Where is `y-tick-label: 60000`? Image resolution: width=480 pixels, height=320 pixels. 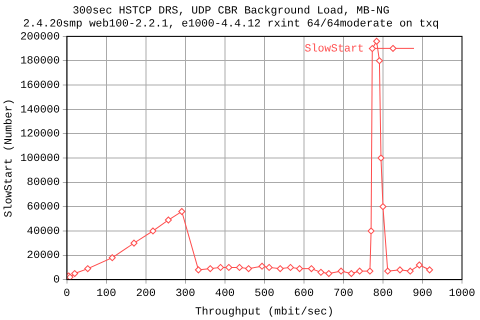
y-tick-label: 60000 is located at coordinates (43, 208).